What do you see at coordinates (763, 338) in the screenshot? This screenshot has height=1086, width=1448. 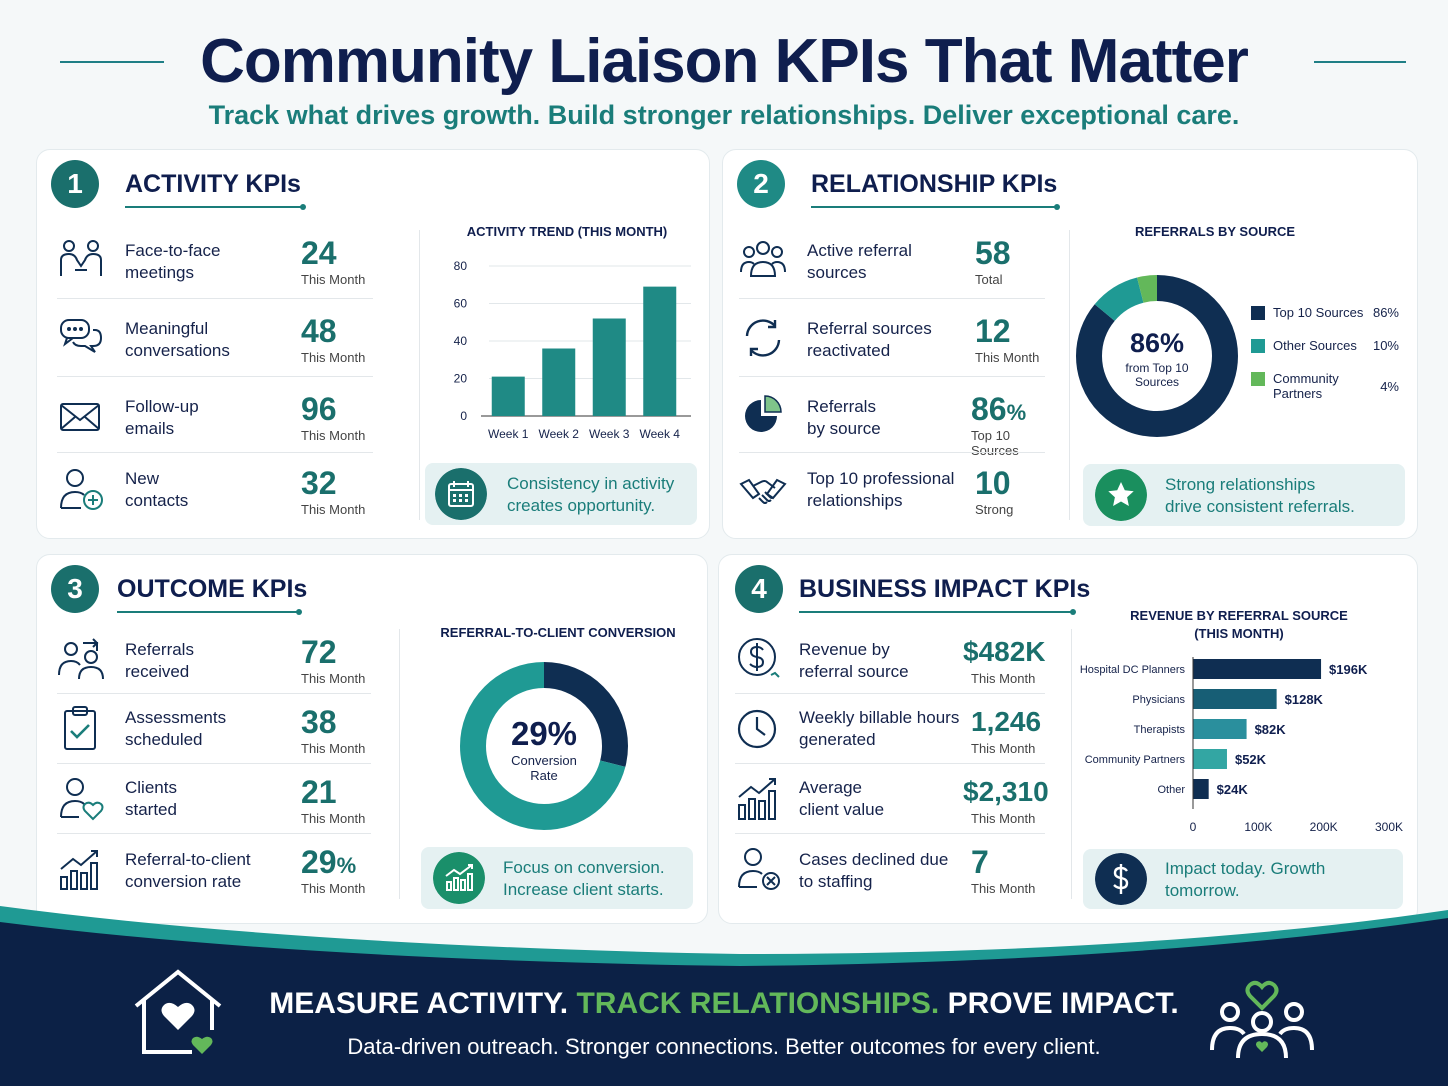 I see `refresh-icon` at bounding box center [763, 338].